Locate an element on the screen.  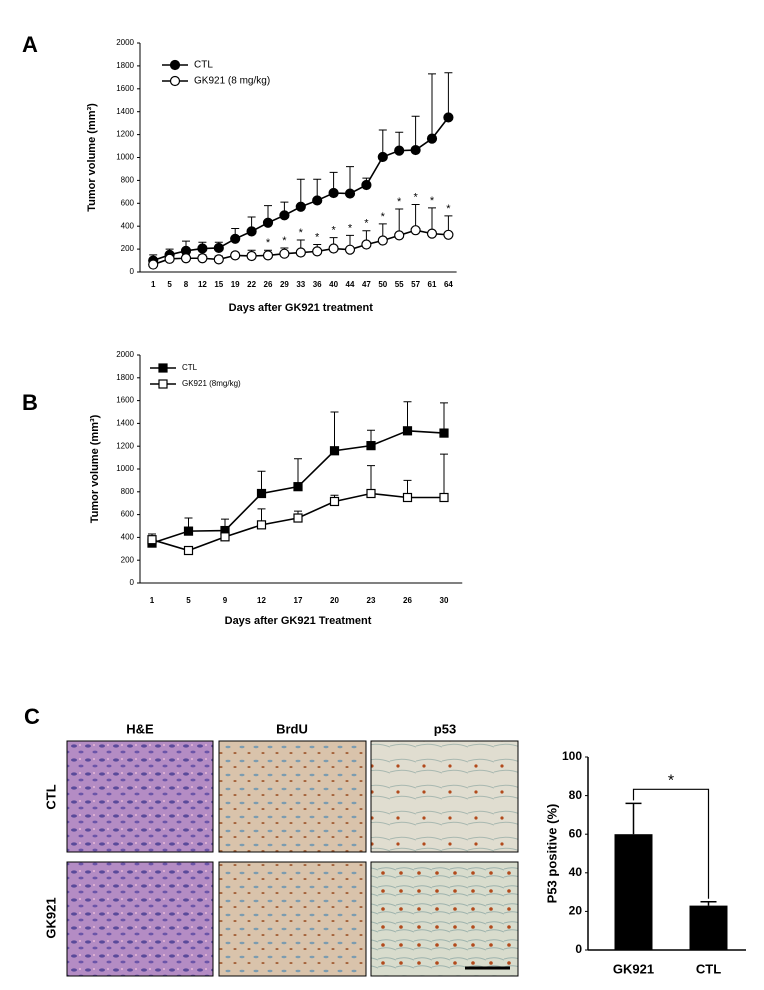
x-tick-label: 64 is located at coordinates (448, 284).